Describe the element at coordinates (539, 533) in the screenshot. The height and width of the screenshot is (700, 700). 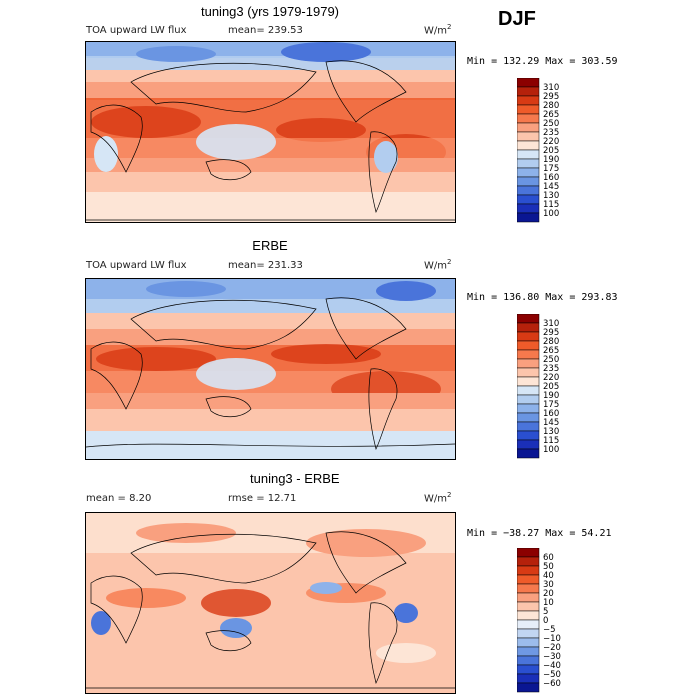
I see `panel-diff-minmax: Min = −38.27 Max = 54.21` at that location.